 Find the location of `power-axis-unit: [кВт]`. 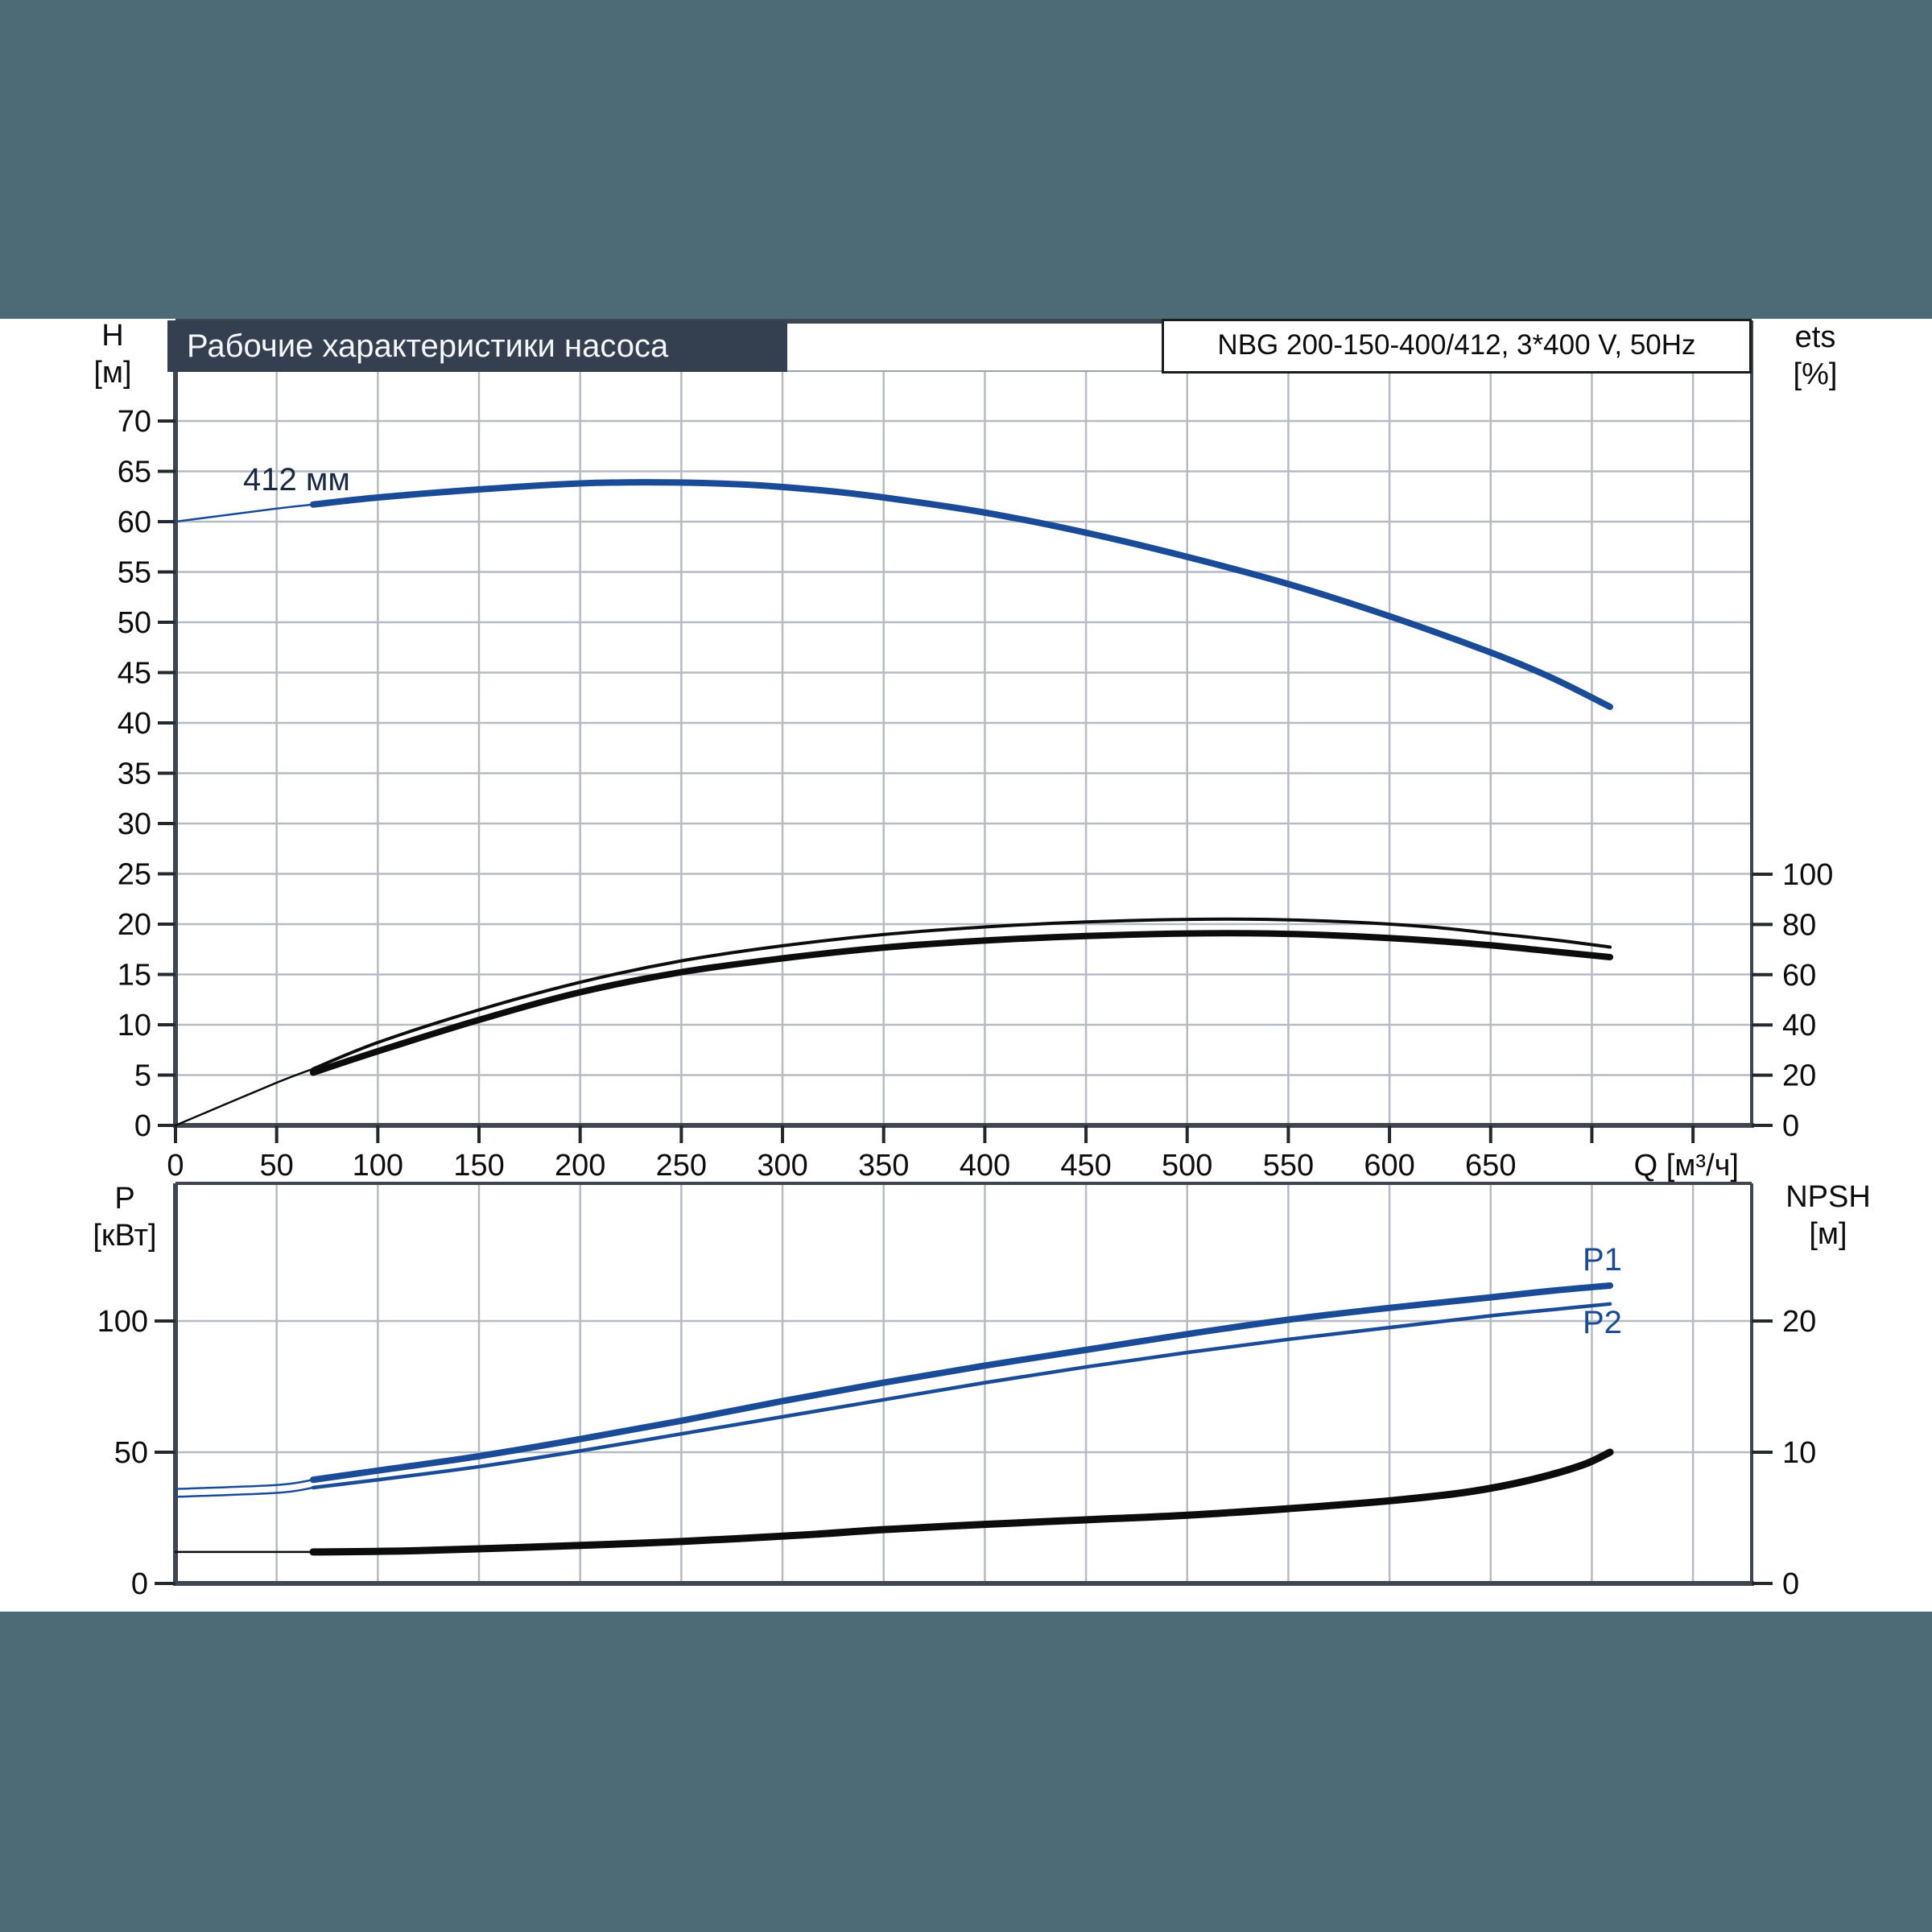

power-axis-unit: [кВт] is located at coordinates (125, 1236).